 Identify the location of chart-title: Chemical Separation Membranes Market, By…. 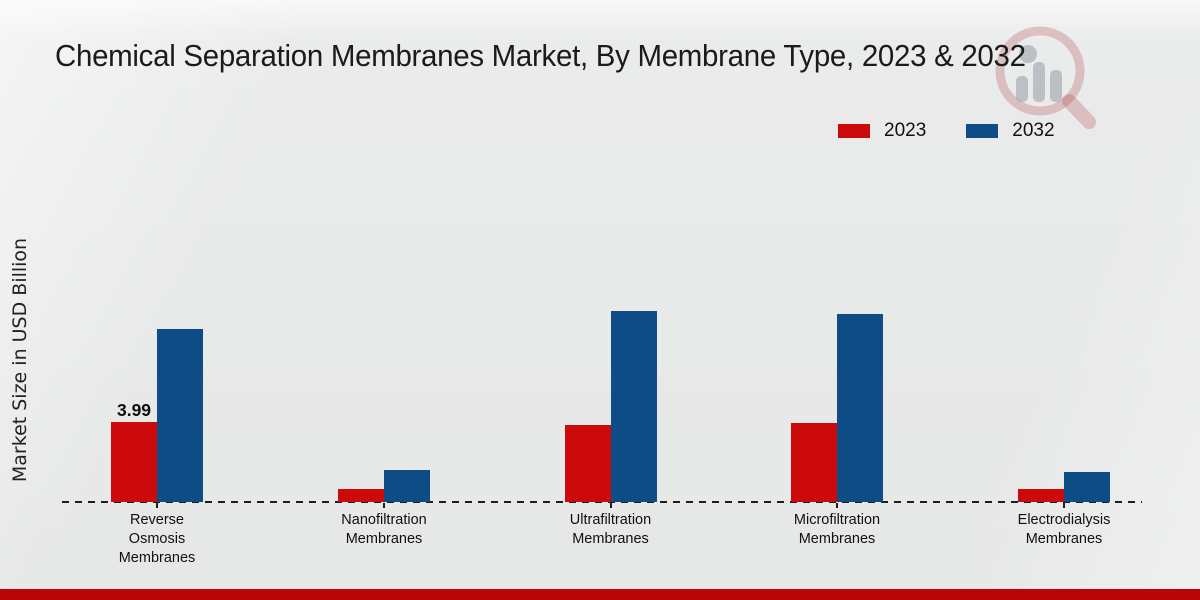
(540, 55).